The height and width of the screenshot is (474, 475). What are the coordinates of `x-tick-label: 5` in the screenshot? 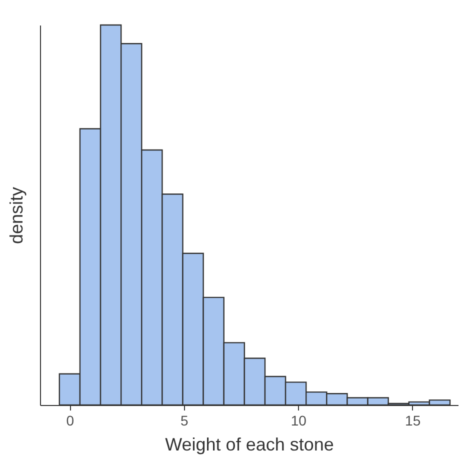 It's located at (184, 420).